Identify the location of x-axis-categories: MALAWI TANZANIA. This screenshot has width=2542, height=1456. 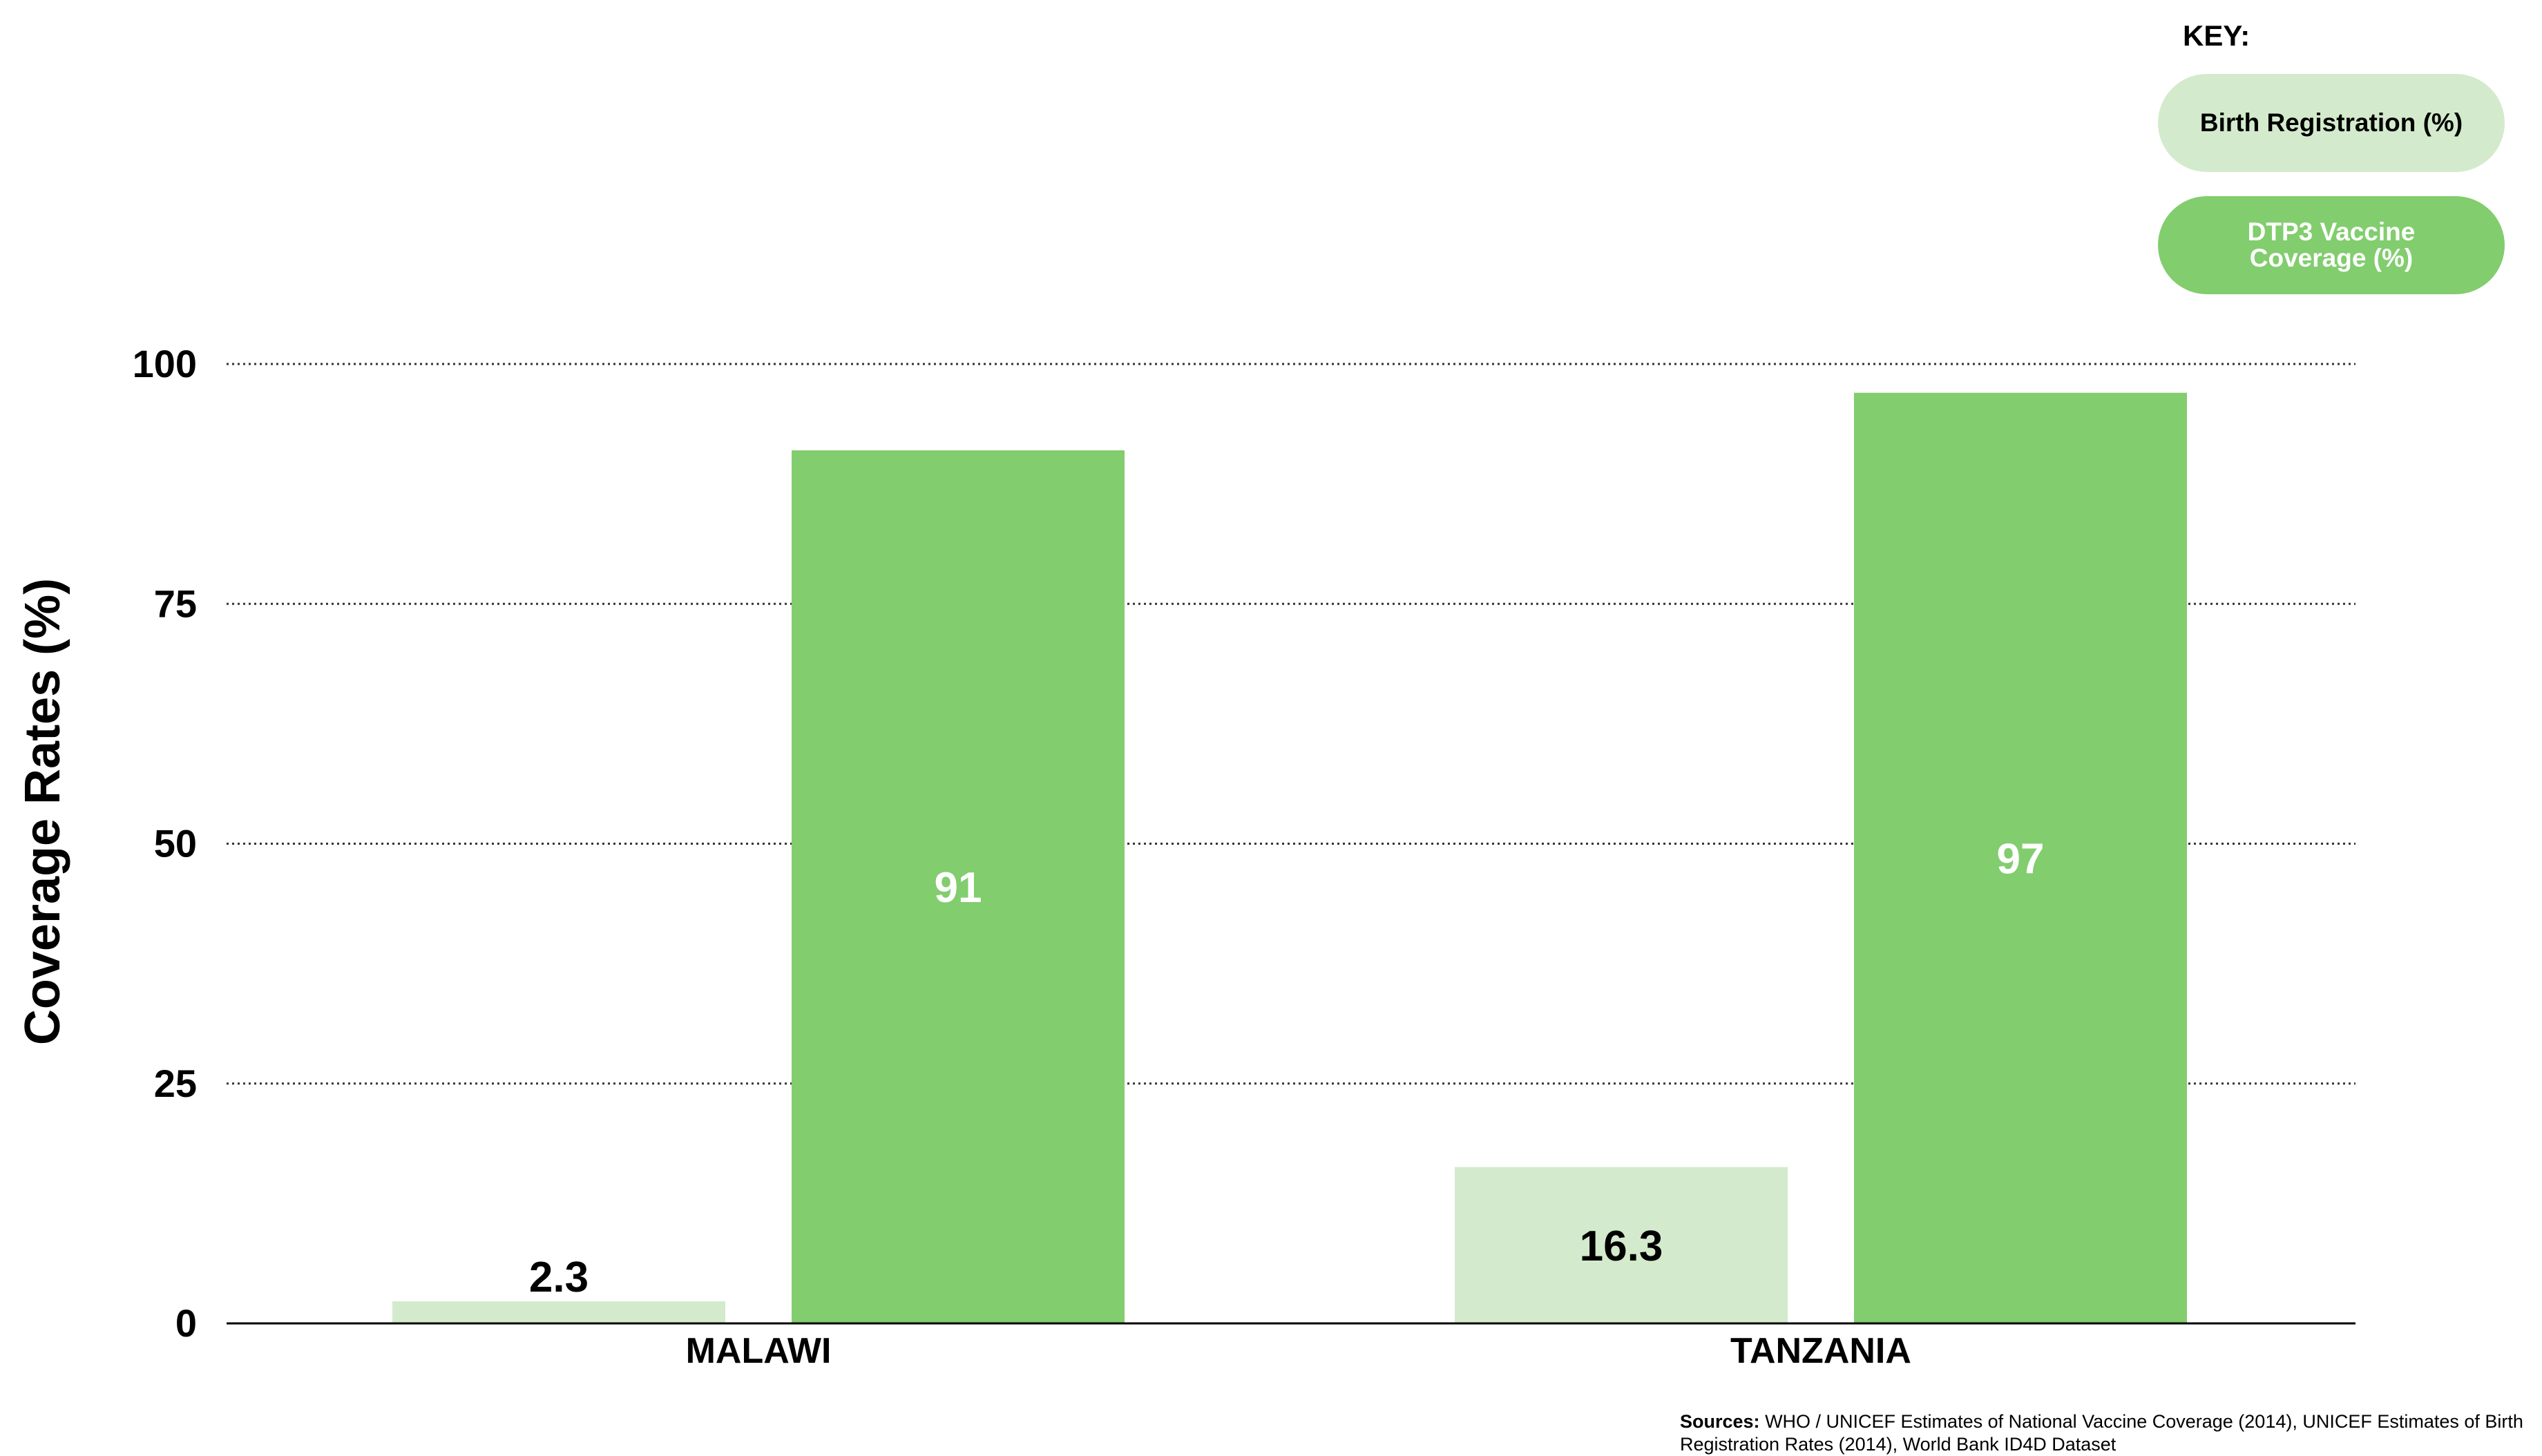
(1299, 1351).